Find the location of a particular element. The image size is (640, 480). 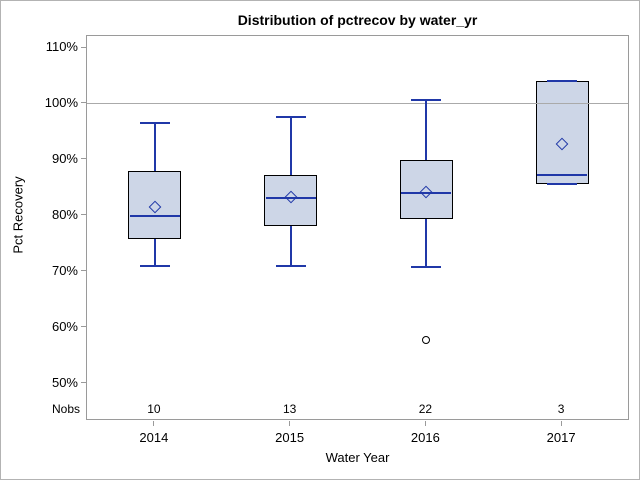

nobs-value: 10 is located at coordinates (154, 409).